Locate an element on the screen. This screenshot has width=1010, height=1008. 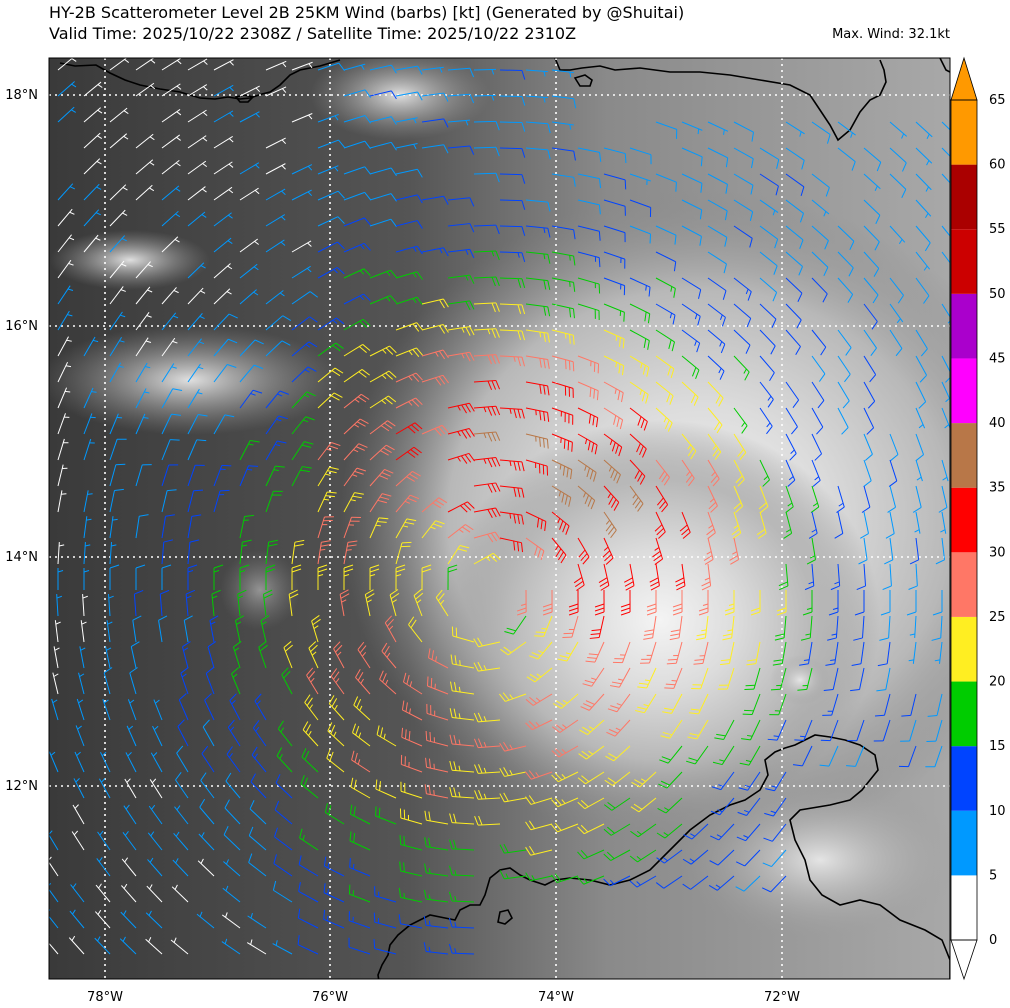
colorbar-tick-label: 0 is located at coordinates (993, 940).